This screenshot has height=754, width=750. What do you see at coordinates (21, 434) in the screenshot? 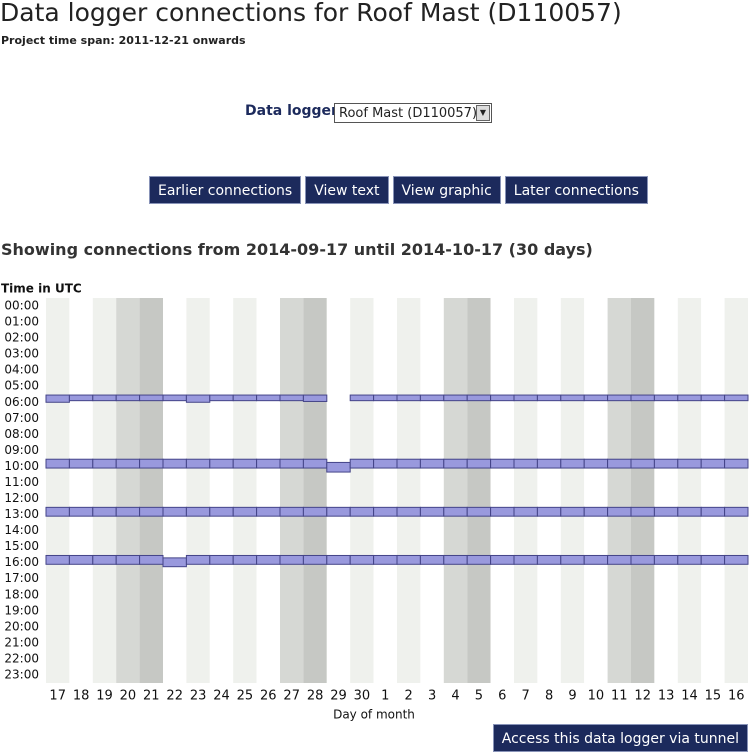
I see `y-tick-label: 08:00` at bounding box center [21, 434].